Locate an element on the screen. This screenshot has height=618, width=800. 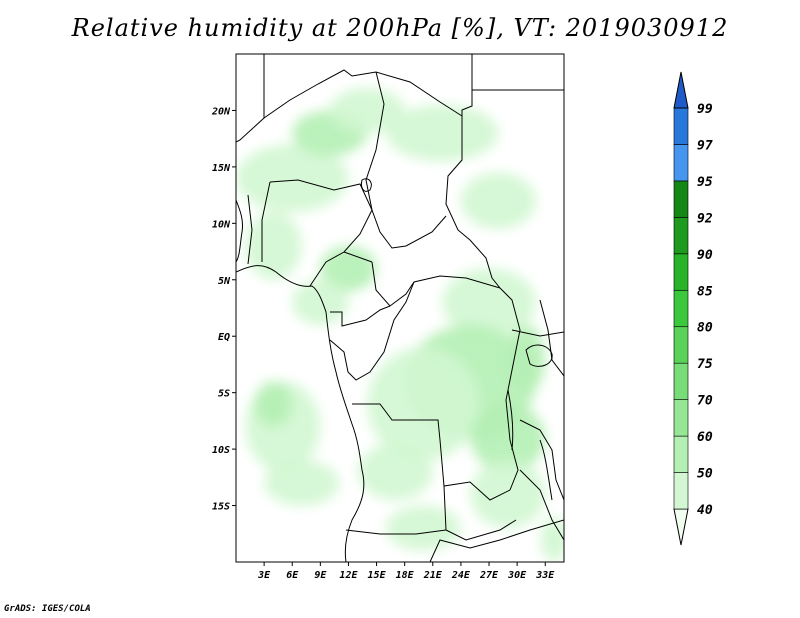
west-coast is located at coordinates (239, 231).